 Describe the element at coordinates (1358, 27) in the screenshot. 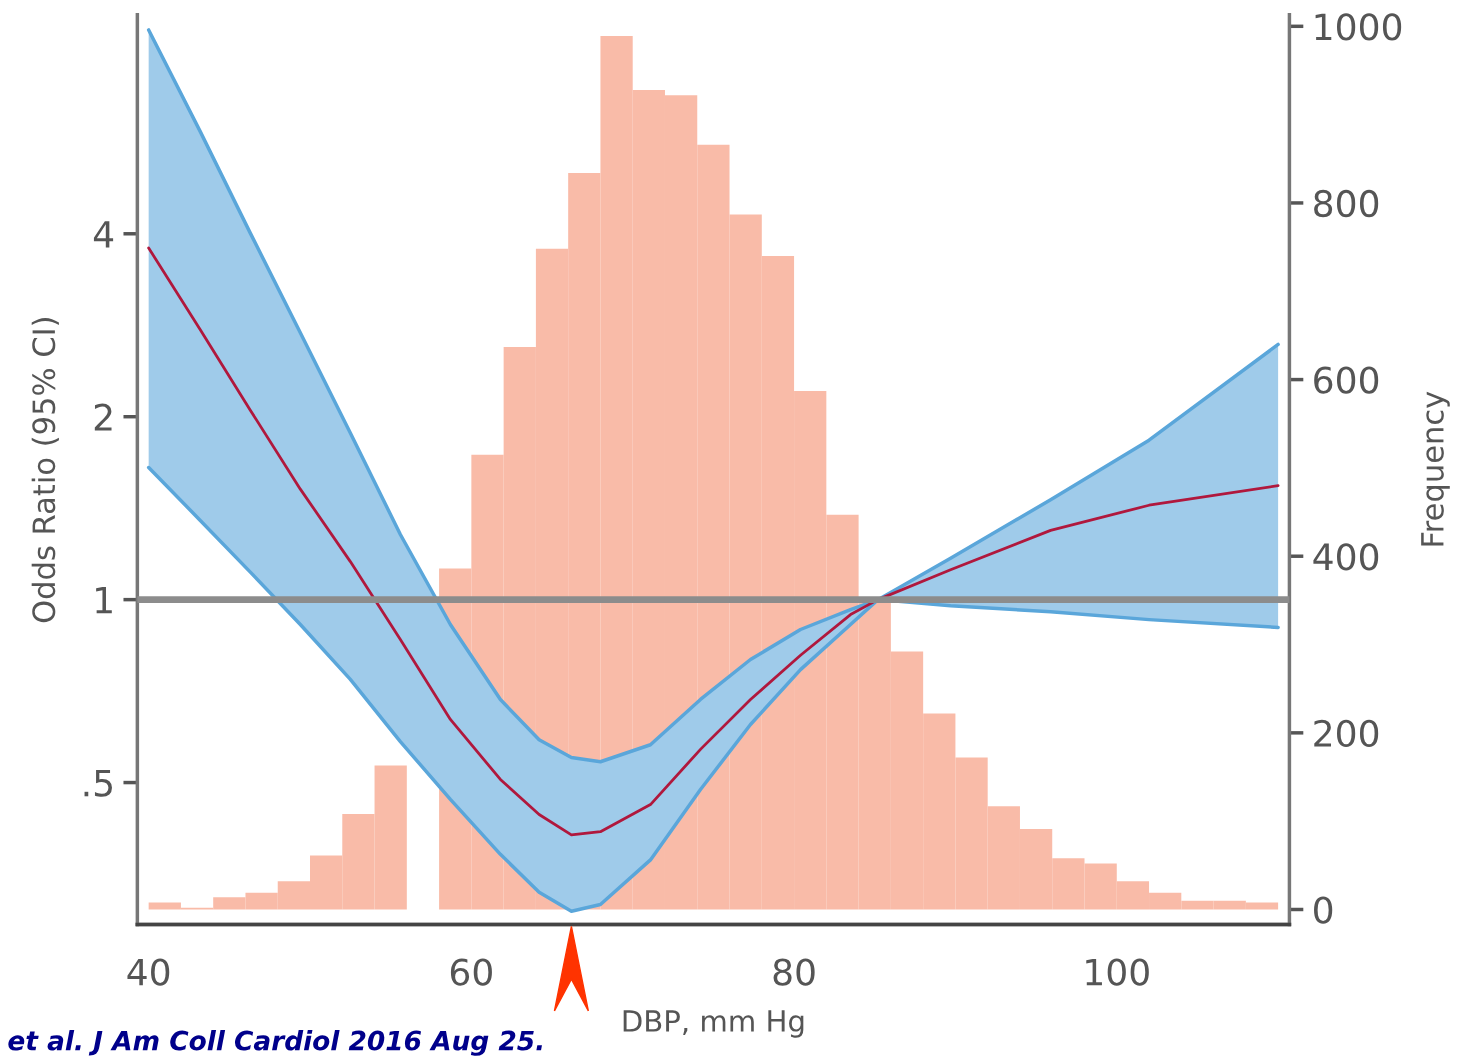

I see `y2-tick-label: 1000` at that location.